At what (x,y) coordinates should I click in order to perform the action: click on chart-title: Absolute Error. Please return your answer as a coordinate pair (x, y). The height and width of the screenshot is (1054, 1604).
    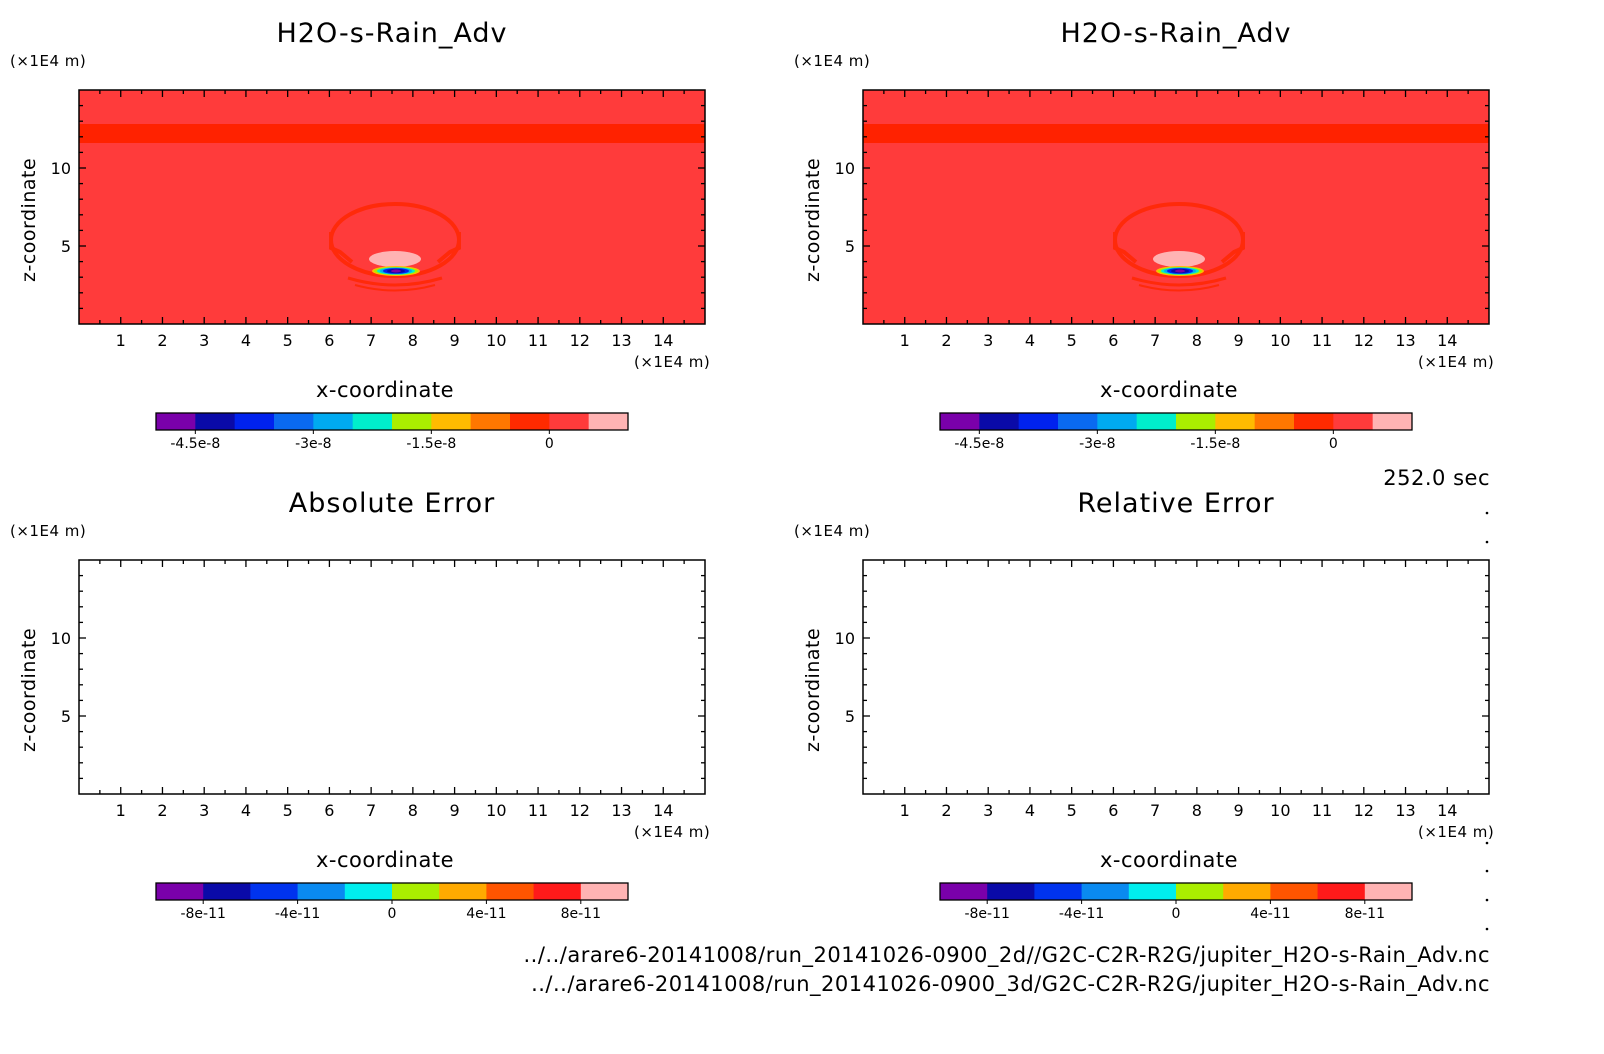
    Looking at the image, I should click on (392, 503).